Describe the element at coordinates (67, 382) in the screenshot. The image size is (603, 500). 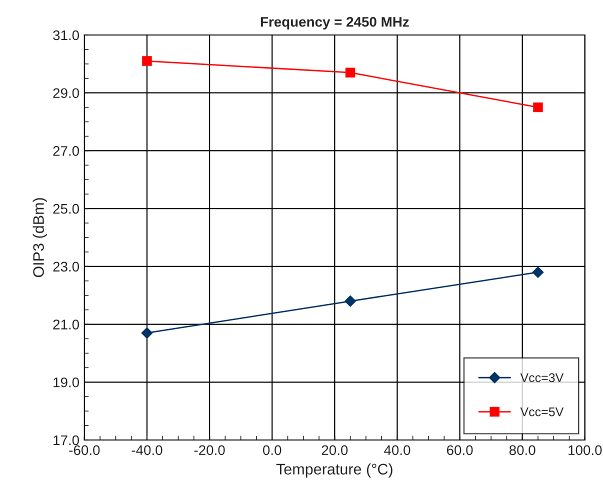
I see `y-tick-label: 19.0` at that location.